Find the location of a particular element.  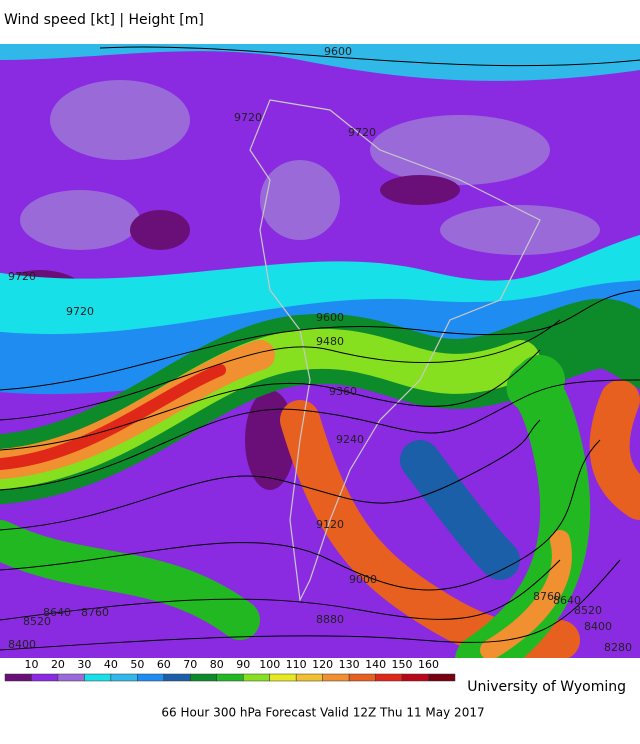

contour-label: 9000 is located at coordinates (363, 579).